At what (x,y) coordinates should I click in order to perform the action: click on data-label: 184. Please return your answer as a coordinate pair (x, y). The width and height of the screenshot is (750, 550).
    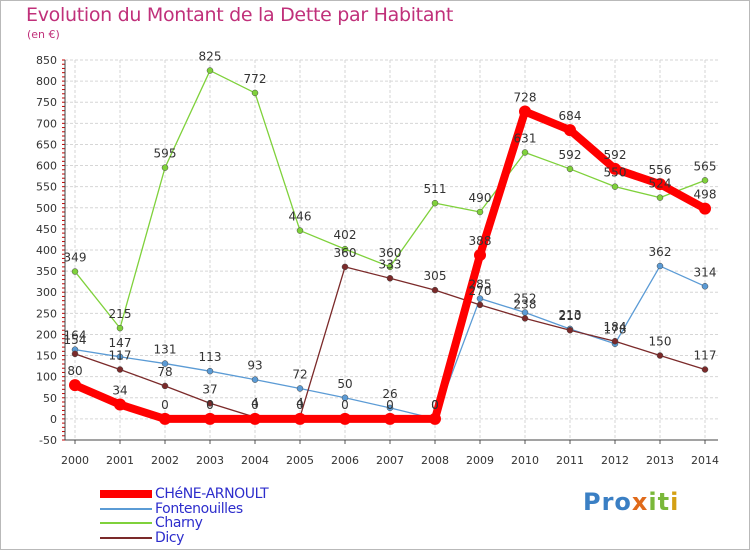
    Looking at the image, I should click on (615, 327).